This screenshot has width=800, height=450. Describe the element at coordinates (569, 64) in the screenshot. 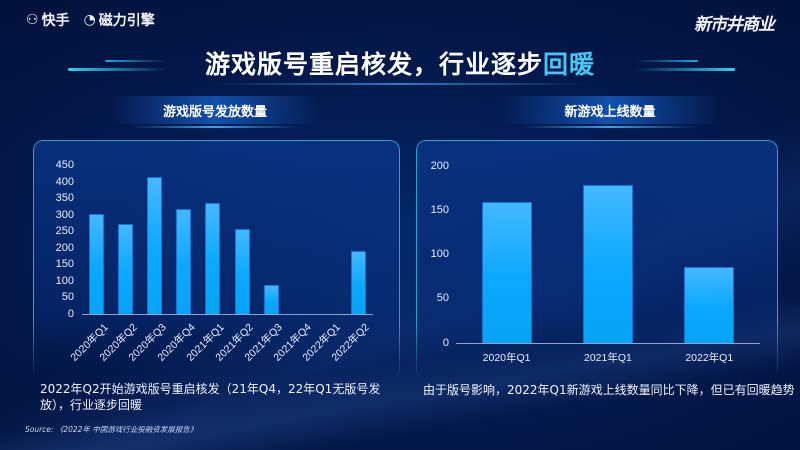

I see `page-title-accent: 回暖` at that location.